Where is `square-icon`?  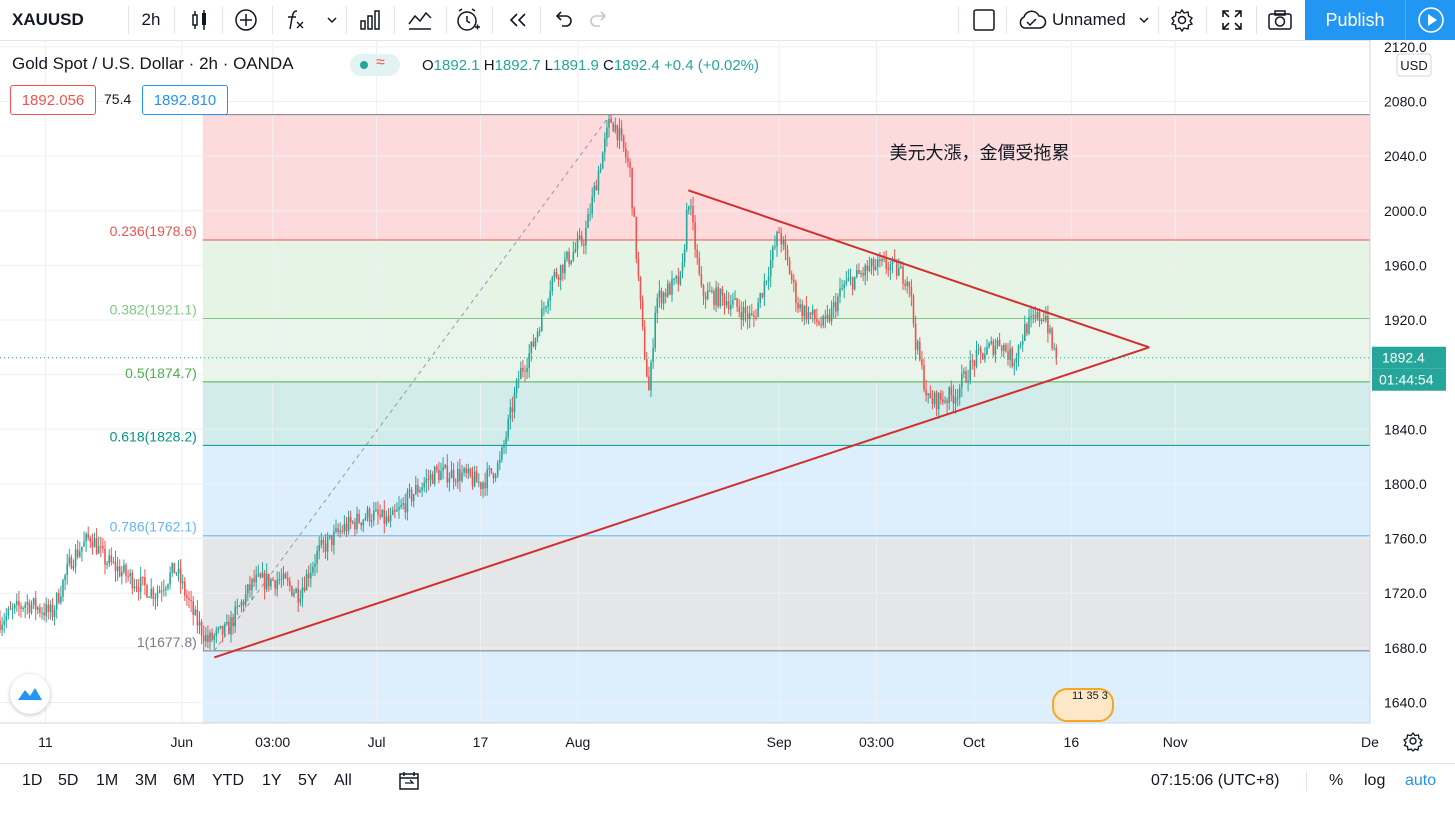
square-icon is located at coordinates (984, 20).